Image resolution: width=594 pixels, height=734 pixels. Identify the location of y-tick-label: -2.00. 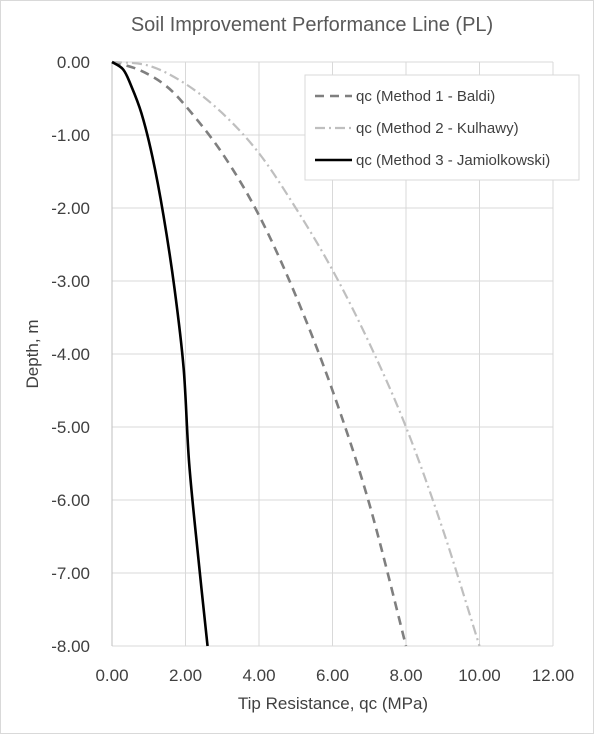
(70, 208).